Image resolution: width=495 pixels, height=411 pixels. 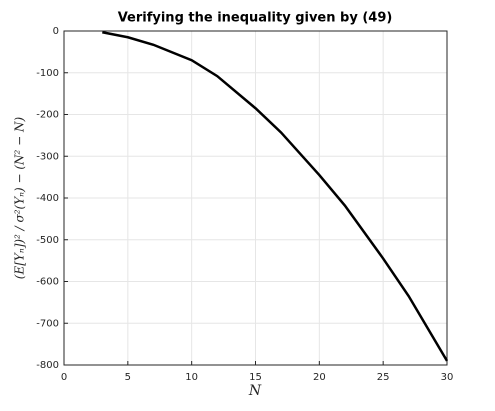 What do you see at coordinates (64, 377) in the screenshot?
I see `x-tick-label: 0` at bounding box center [64, 377].